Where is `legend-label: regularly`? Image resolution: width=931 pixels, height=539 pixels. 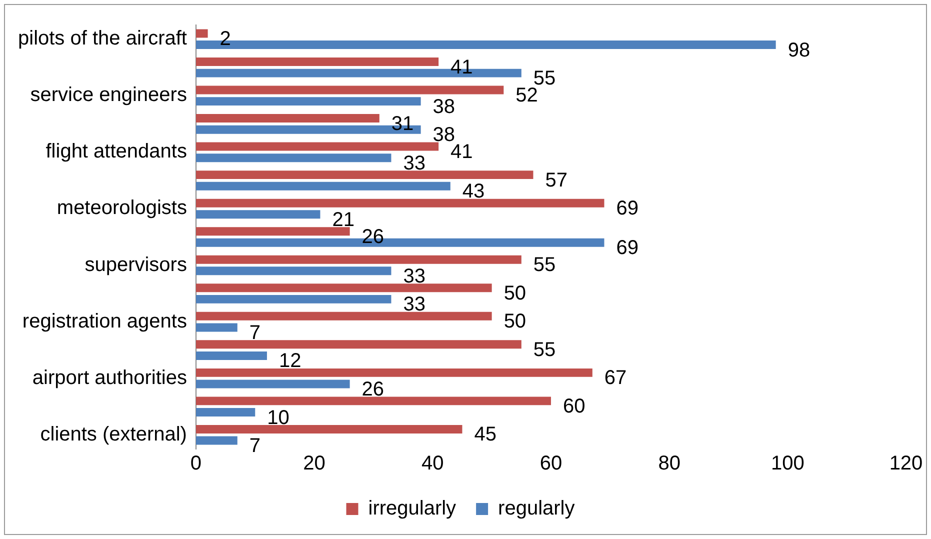 legend-label: regularly is located at coordinates (536, 509).